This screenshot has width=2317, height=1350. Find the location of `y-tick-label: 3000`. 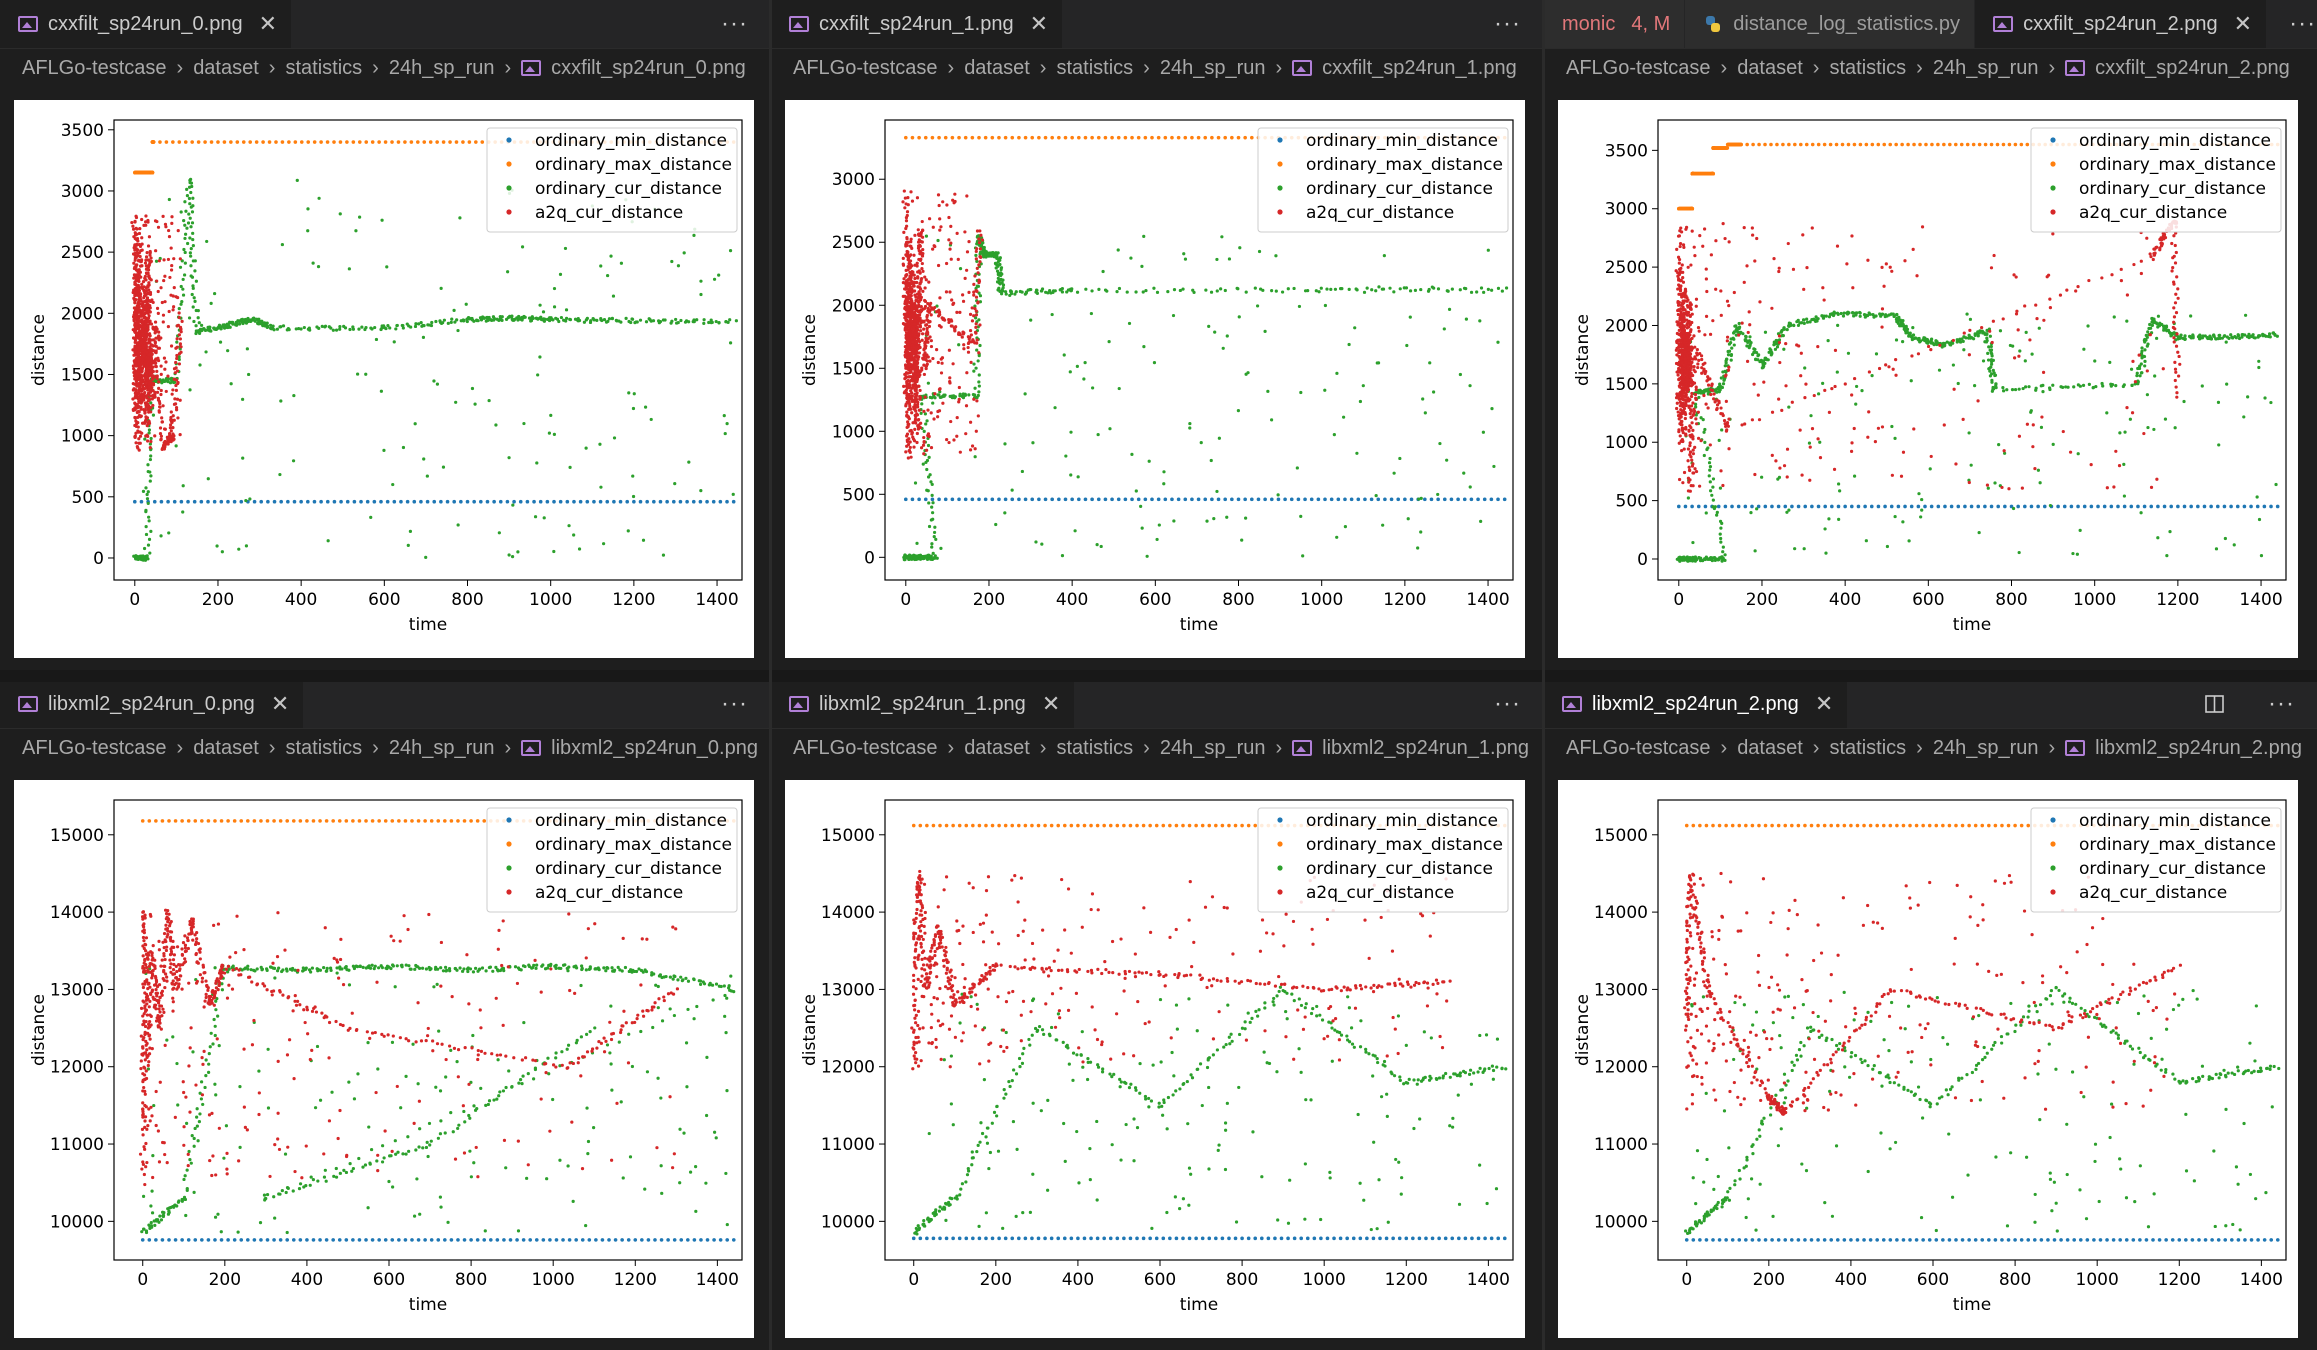

y-tick-label: 3000 is located at coordinates (853, 180).